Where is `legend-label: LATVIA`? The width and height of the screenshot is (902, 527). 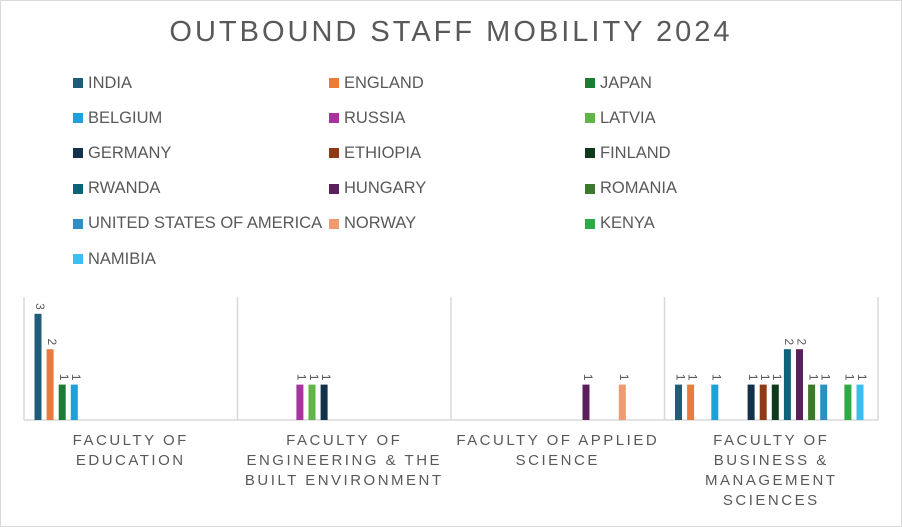 legend-label: LATVIA is located at coordinates (628, 117).